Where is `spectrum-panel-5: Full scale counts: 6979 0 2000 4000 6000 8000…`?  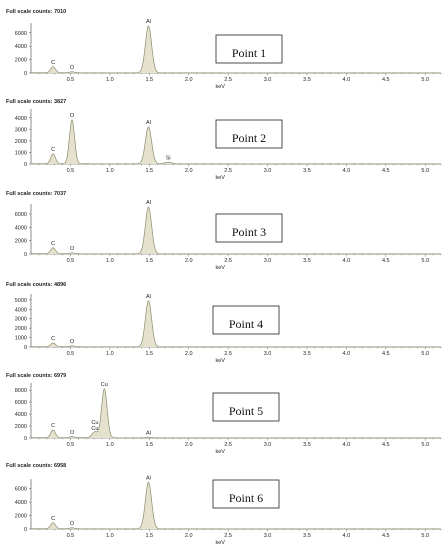
spectrum-panel-5: Full scale counts: 6979 0 2000 4000 6000 8000… is located at coordinates (224, 414).